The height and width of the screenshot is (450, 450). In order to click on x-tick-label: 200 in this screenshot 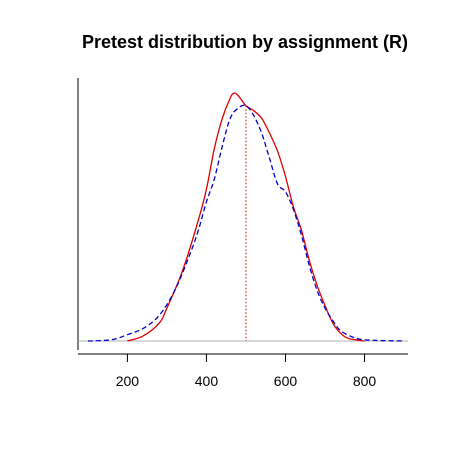, I will do `click(128, 381)`.